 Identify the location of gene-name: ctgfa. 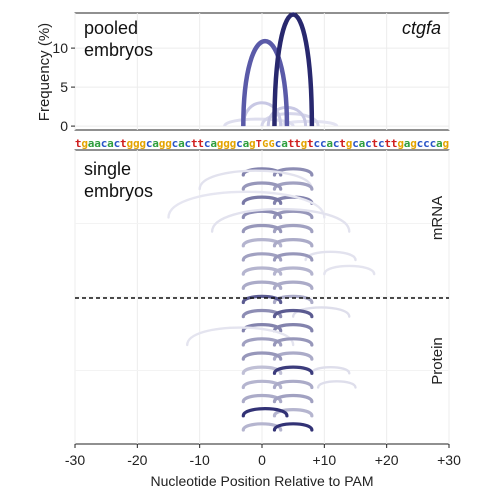
(421, 28).